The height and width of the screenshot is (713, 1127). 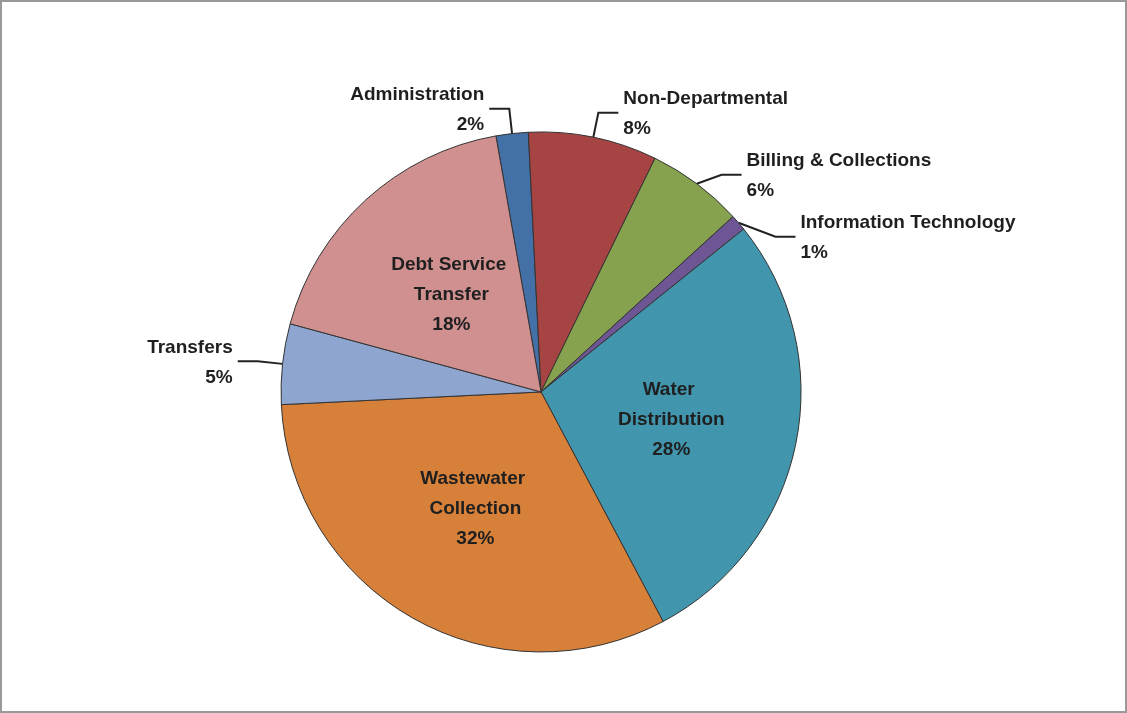 What do you see at coordinates (814, 252) in the screenshot?
I see `data-label: 1%` at bounding box center [814, 252].